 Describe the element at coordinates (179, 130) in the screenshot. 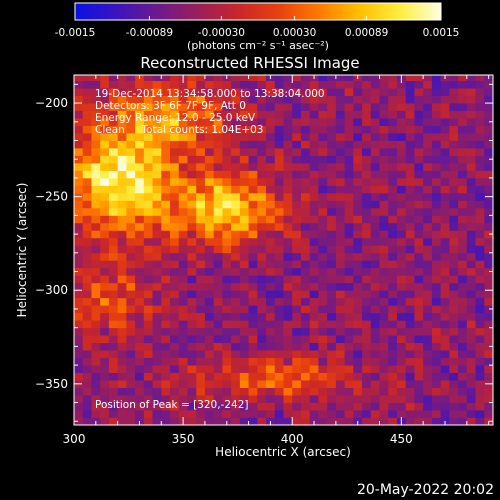

I see `annotation-clean-counts: Clean Total counts: 1.04E+03` at that location.